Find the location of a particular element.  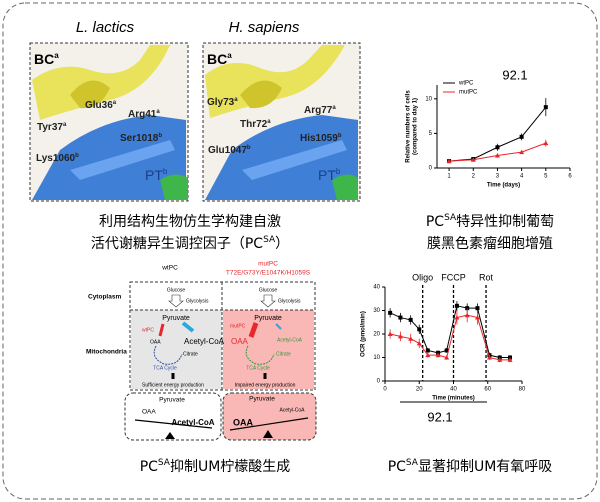

series-line is located at coordinates (450, 331).